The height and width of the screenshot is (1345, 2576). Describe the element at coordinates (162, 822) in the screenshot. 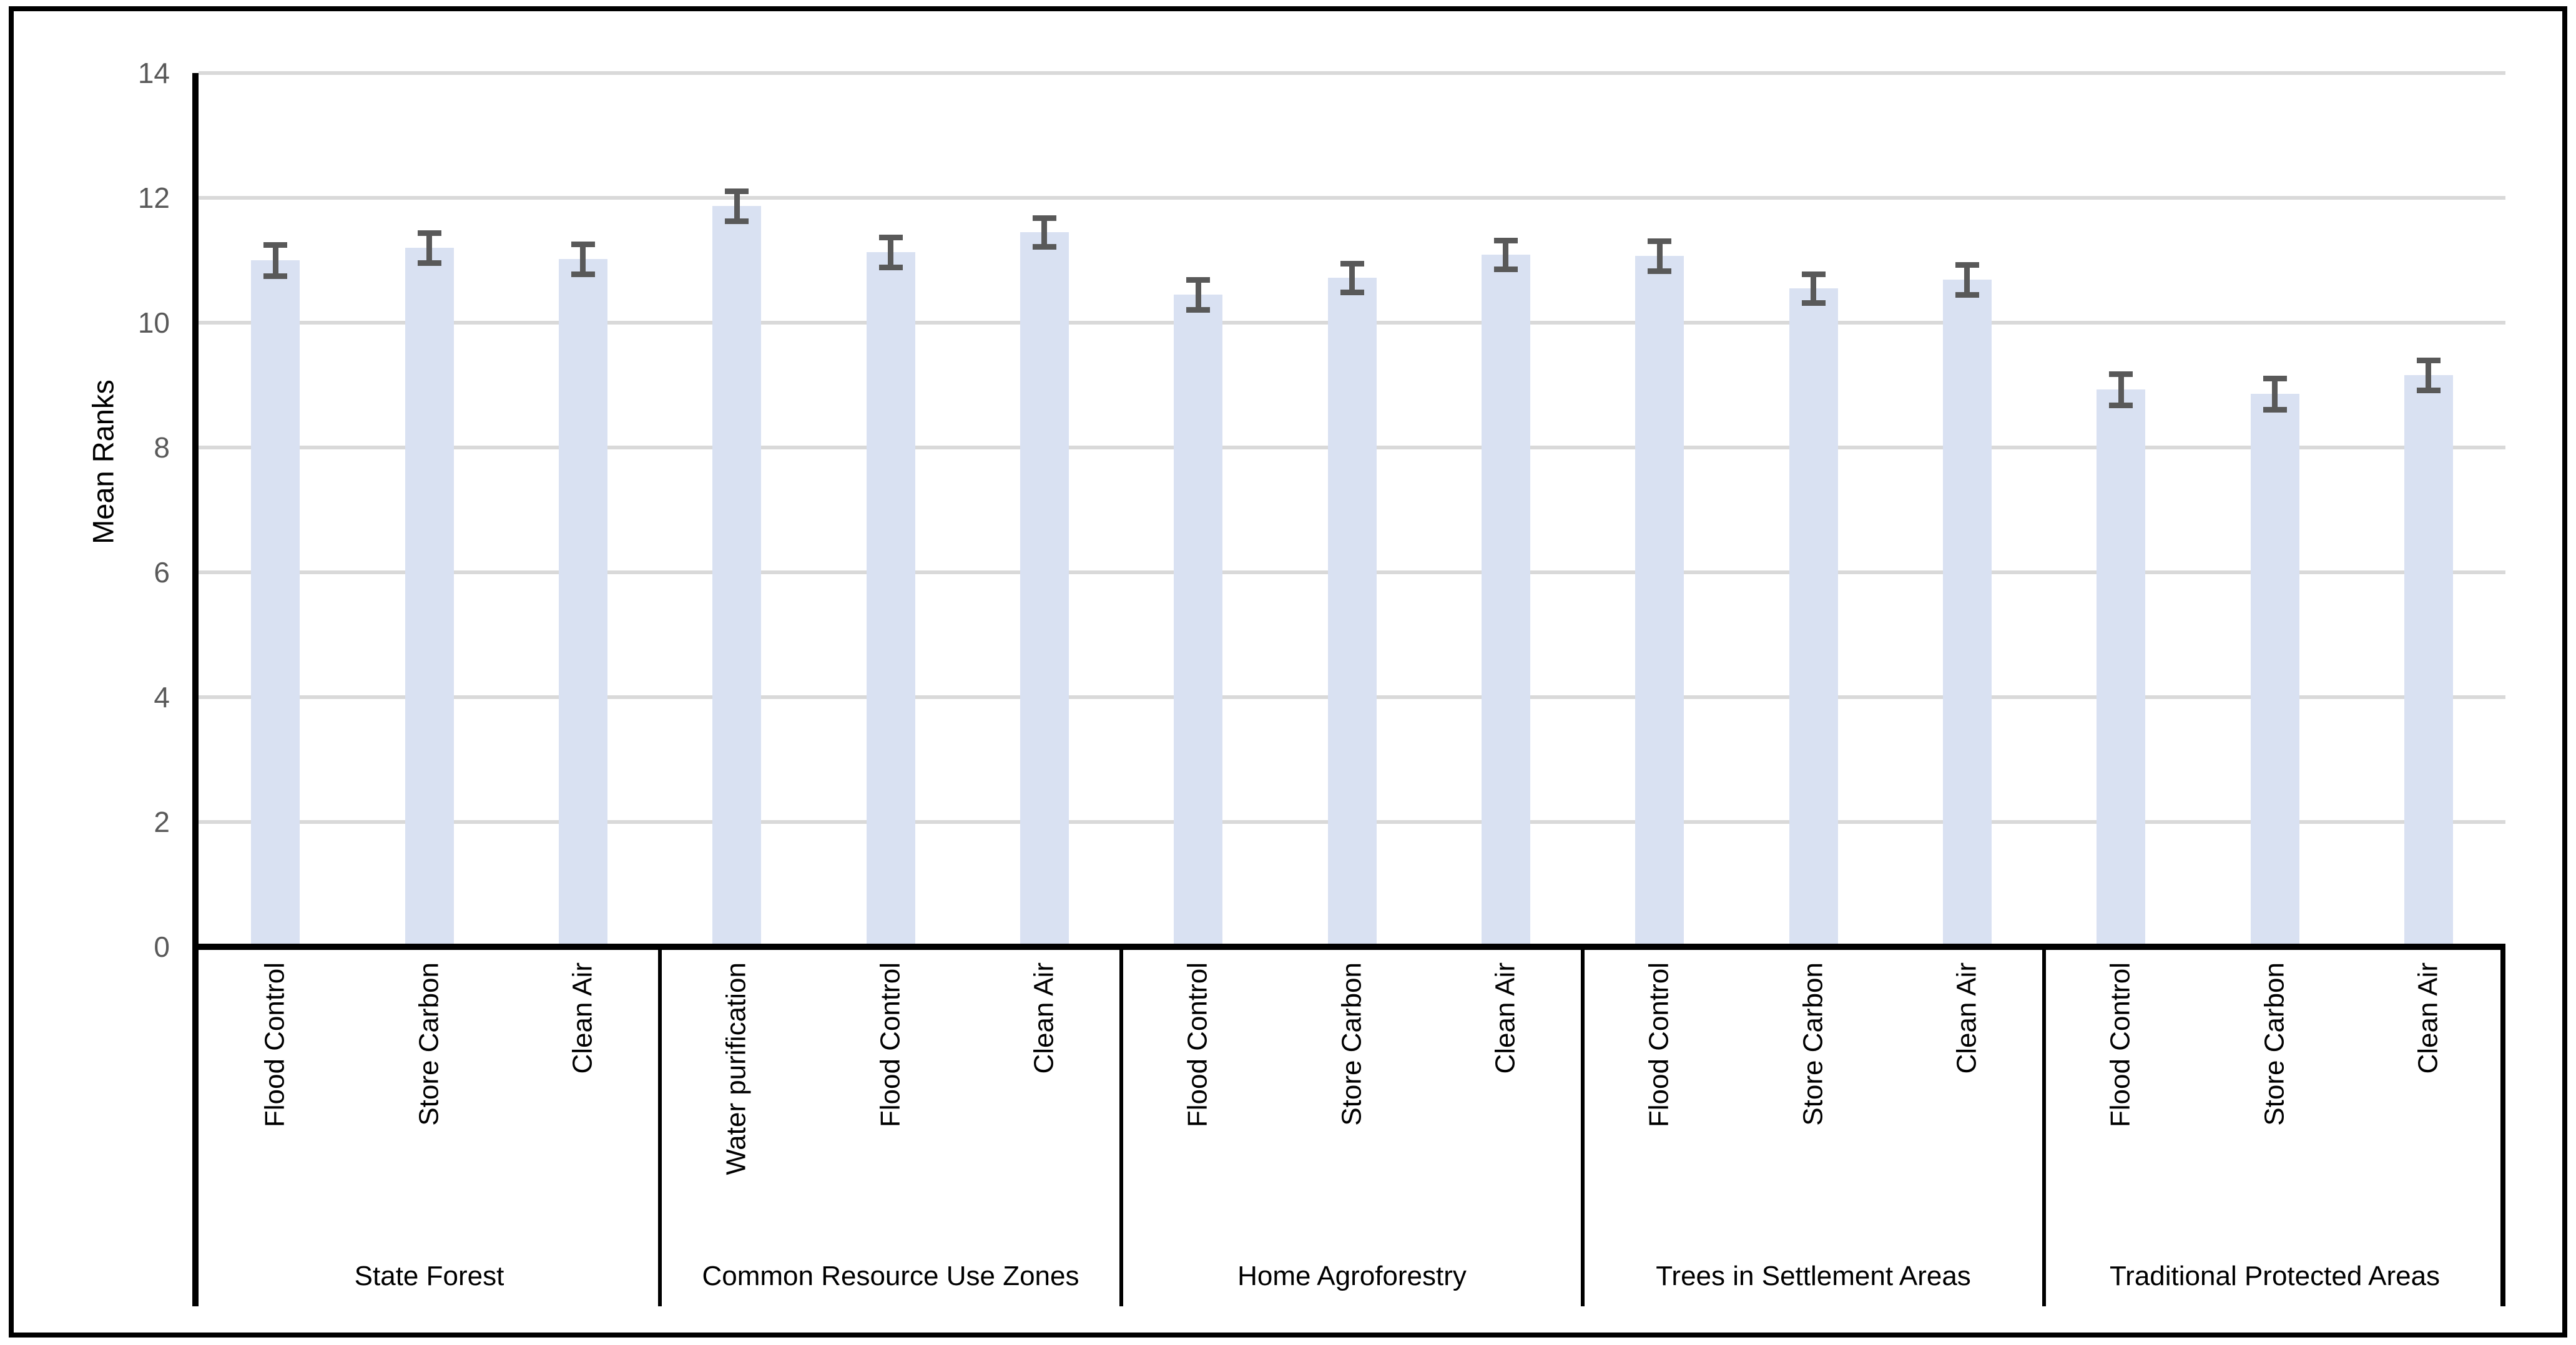

I see `y-tick-label: 2` at that location.